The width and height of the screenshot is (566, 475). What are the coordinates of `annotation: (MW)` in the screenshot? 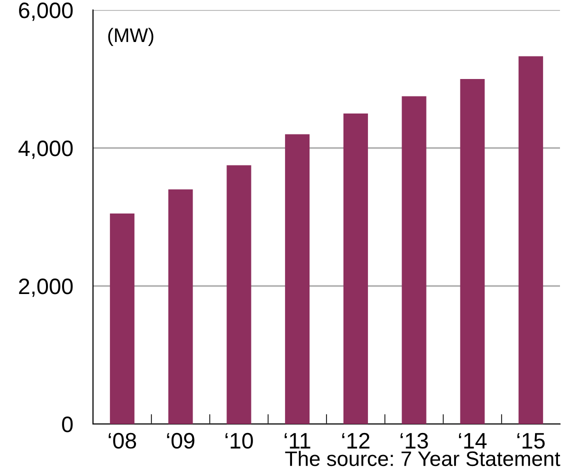 It's located at (131, 37).